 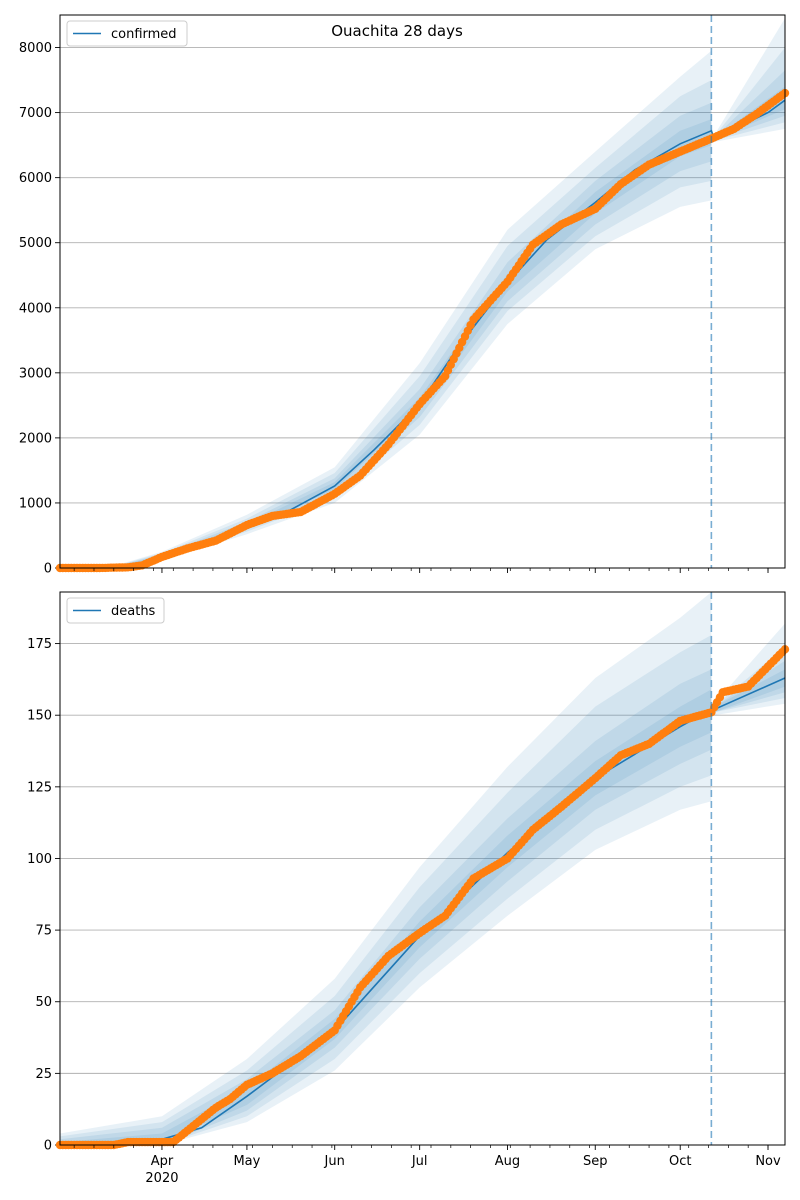 What do you see at coordinates (397, 31) in the screenshot?
I see `chart-title: Ouachita 28 days` at bounding box center [397, 31].